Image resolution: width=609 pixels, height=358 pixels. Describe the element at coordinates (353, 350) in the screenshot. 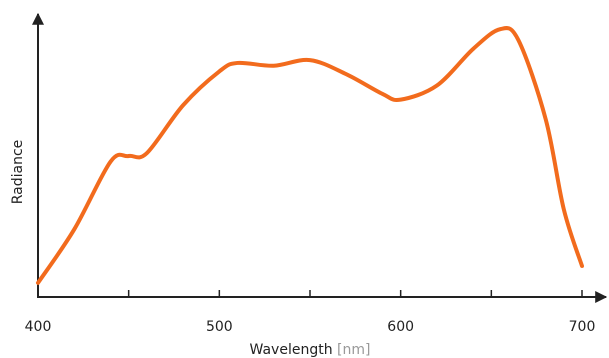

I see `x-axis-unit: [nm]` at that location.